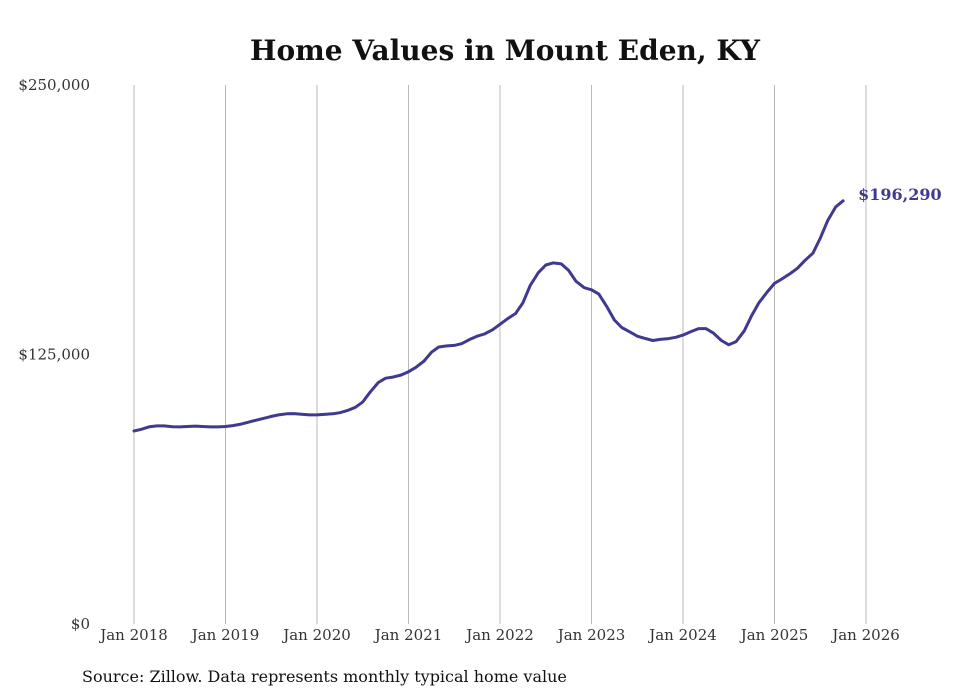 The image size is (980, 699). Describe the element at coordinates (225, 635) in the screenshot. I see `x-tick-label: Jan 2019` at that location.